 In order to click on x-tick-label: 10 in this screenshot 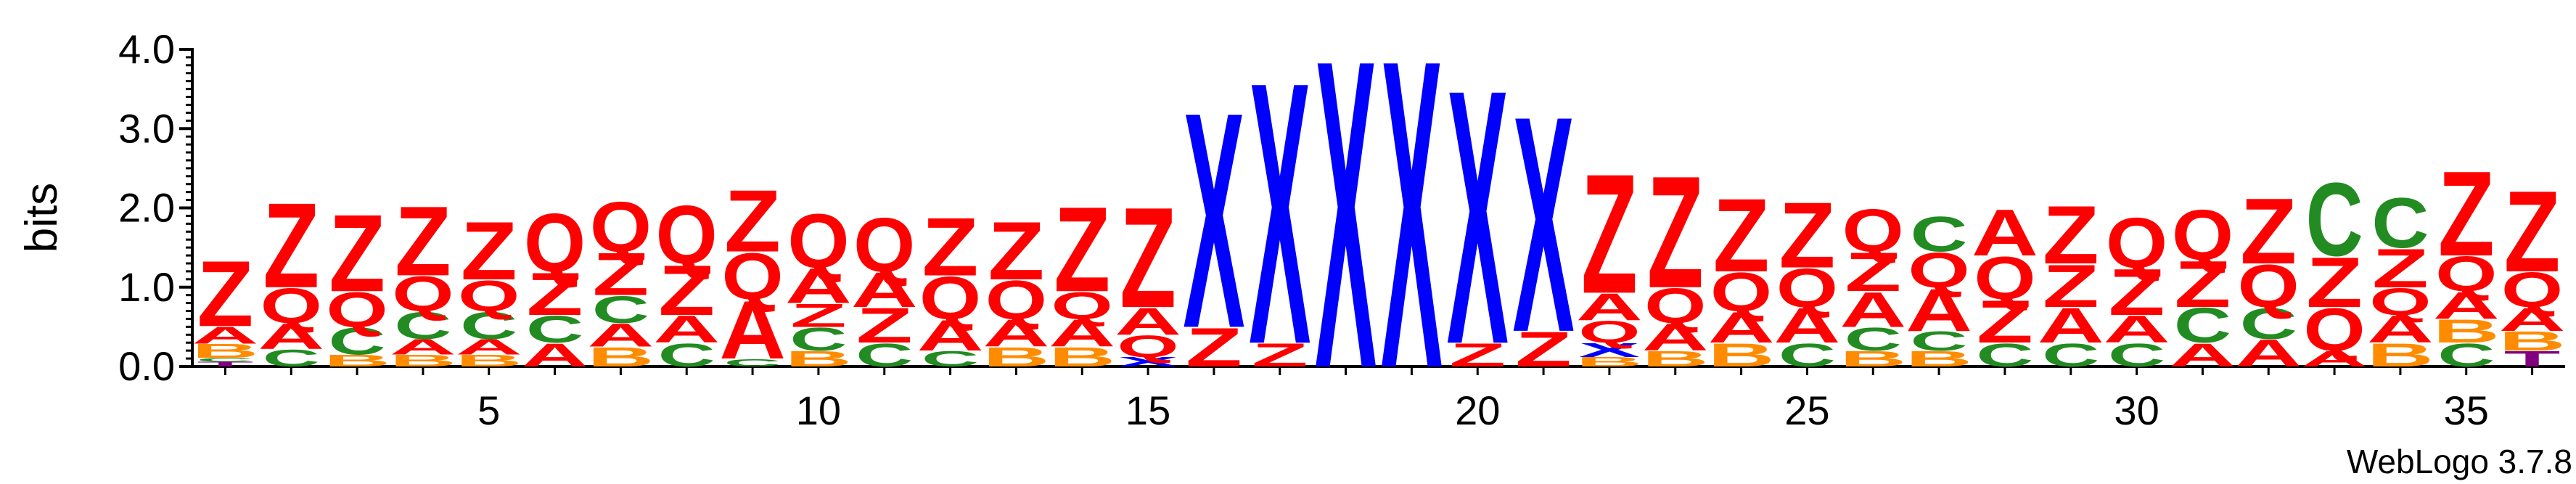, I will do `click(818, 410)`.